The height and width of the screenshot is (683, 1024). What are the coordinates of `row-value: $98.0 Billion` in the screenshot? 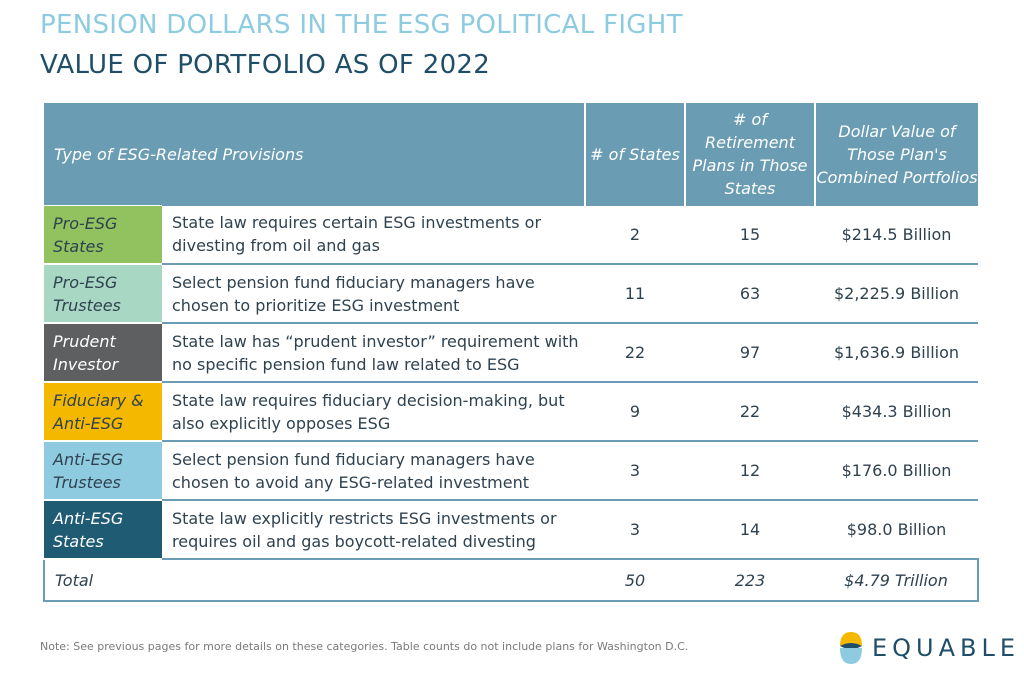 It's located at (896, 530).